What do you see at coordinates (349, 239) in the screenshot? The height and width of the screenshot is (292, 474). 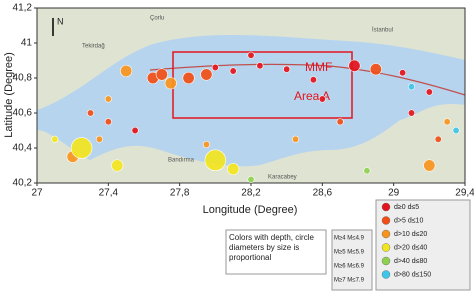 I see `size-legend-label: M≥4 M≤4.9` at bounding box center [349, 239].